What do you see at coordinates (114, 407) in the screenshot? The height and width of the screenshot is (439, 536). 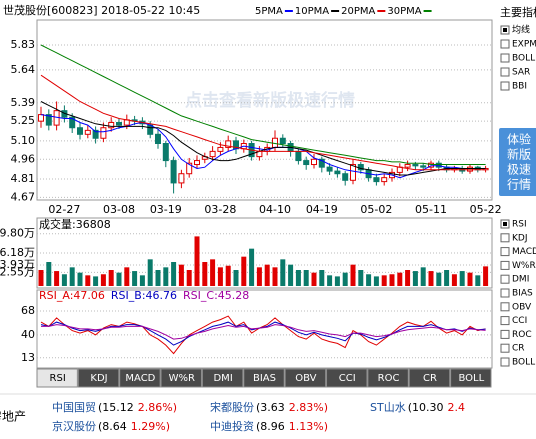 I see `stock-item: 中国国贸 (15.12 2.86%)` at bounding box center [114, 407].